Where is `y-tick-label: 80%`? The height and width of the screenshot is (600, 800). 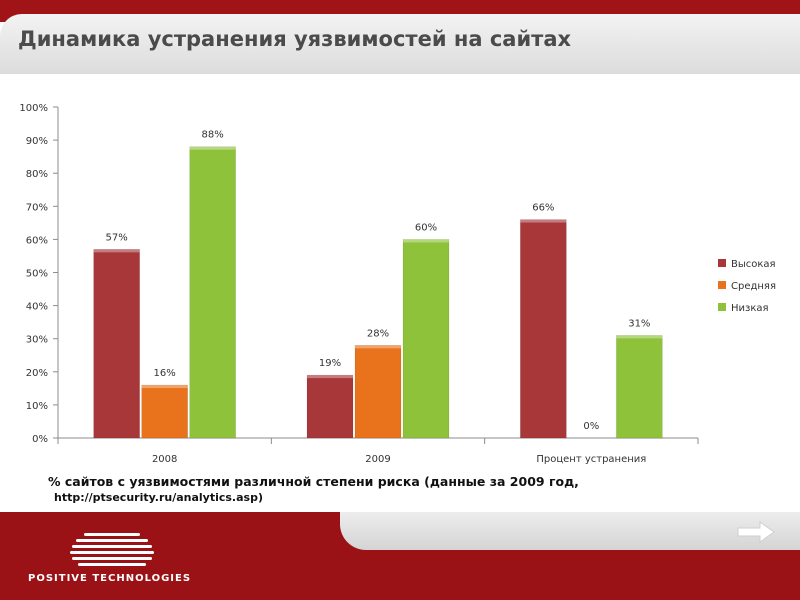
y-tick-label: 80% is located at coordinates (37, 174).